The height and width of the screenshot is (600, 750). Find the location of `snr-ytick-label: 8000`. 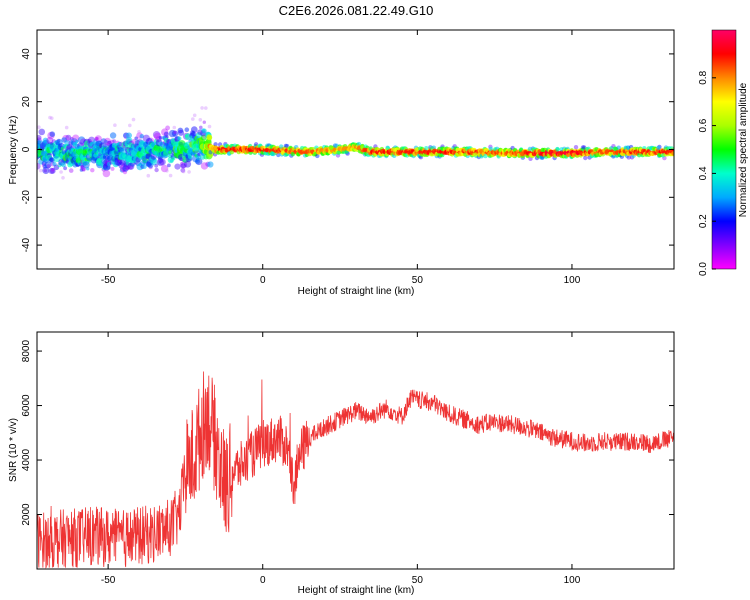

snr-ytick-label: 8000 is located at coordinates (26, 351).